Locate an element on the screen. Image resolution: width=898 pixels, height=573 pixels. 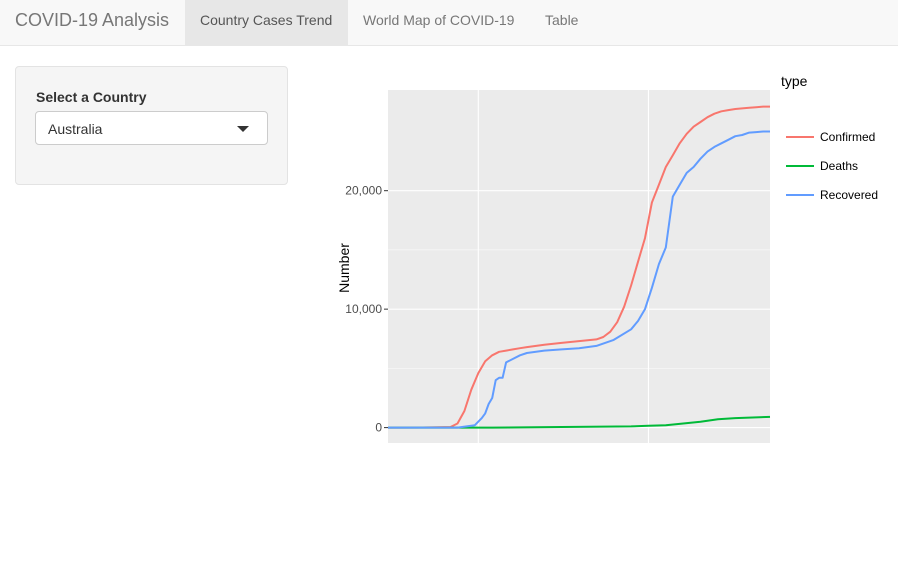
tab-world-map: World Map of COVID-19 is located at coordinates (439, 20).